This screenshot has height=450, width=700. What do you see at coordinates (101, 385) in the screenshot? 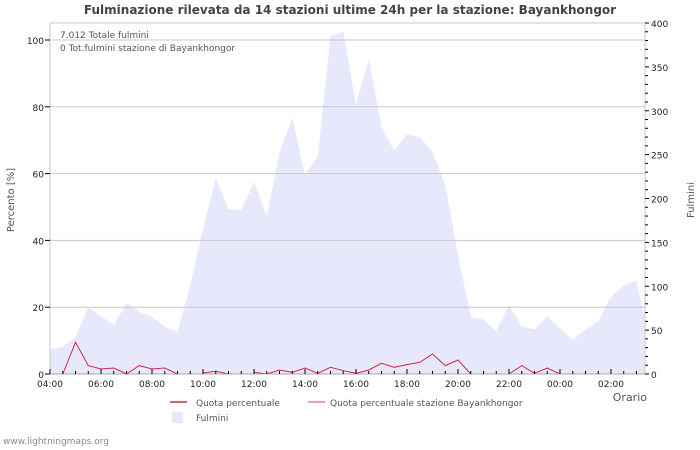
I see `x-tick-label: 06:00` at bounding box center [101, 385].